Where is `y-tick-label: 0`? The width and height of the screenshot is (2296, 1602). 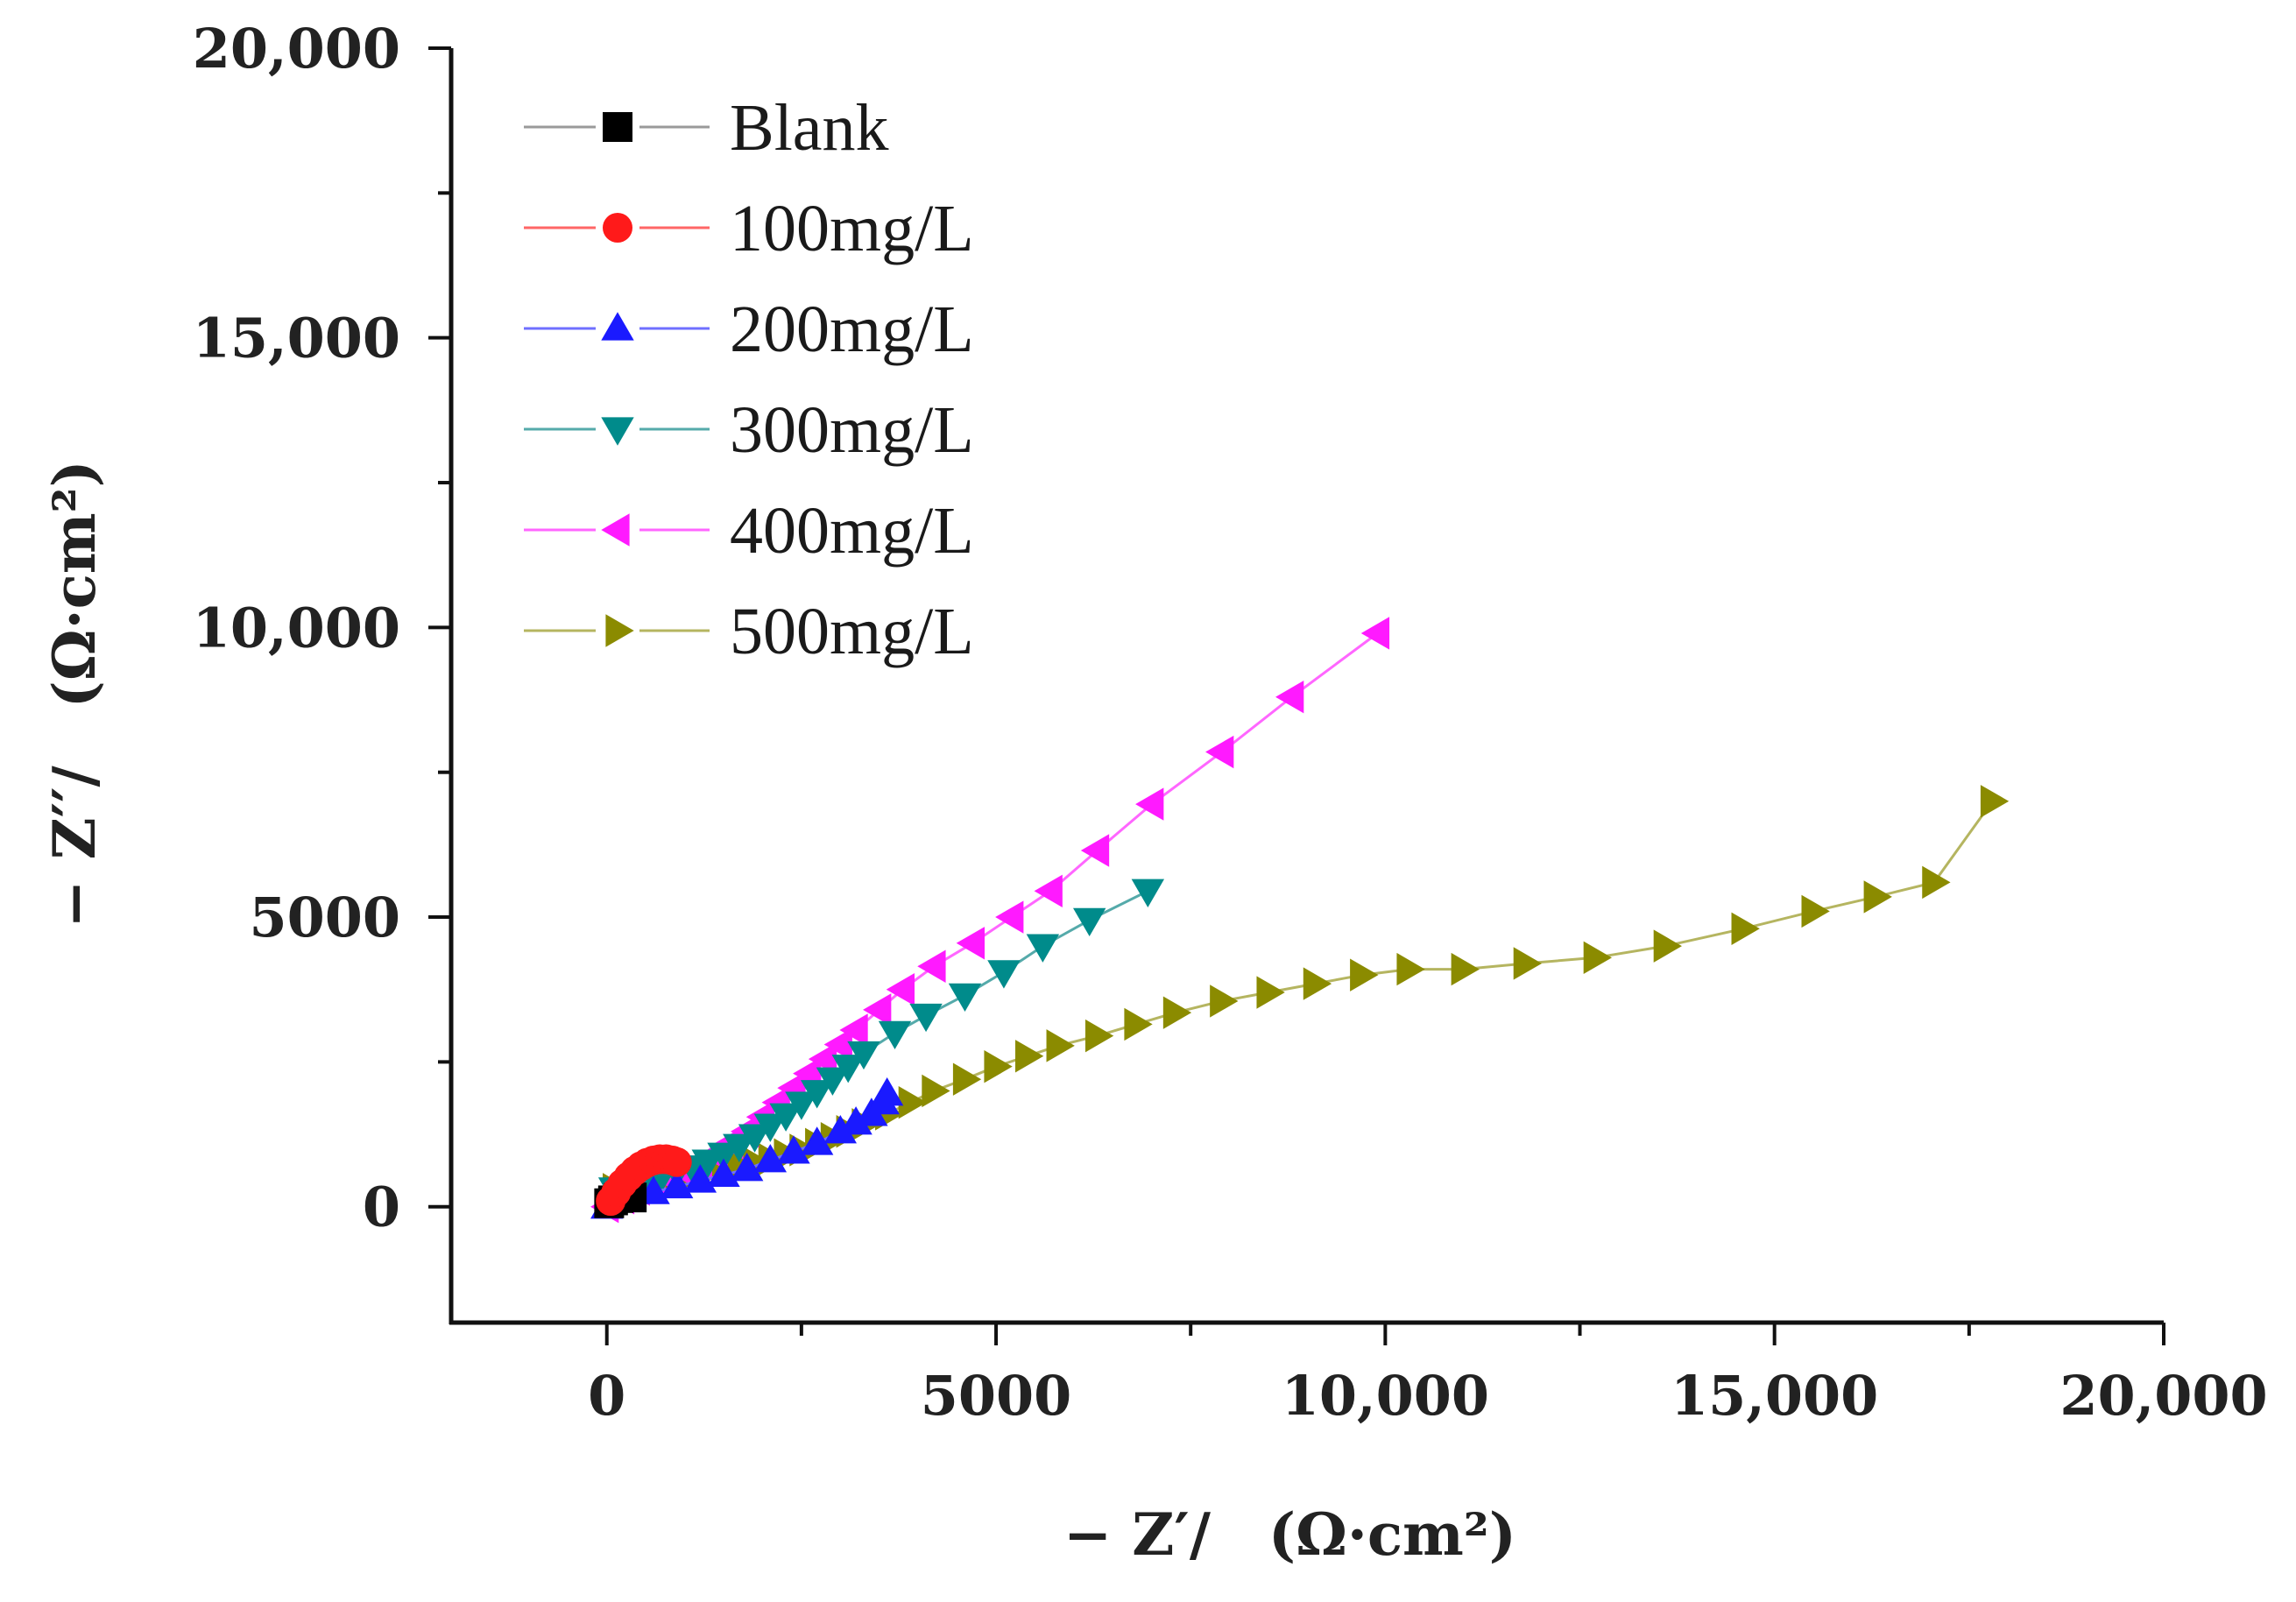 y-tick-label: 0 is located at coordinates (381, 1207).